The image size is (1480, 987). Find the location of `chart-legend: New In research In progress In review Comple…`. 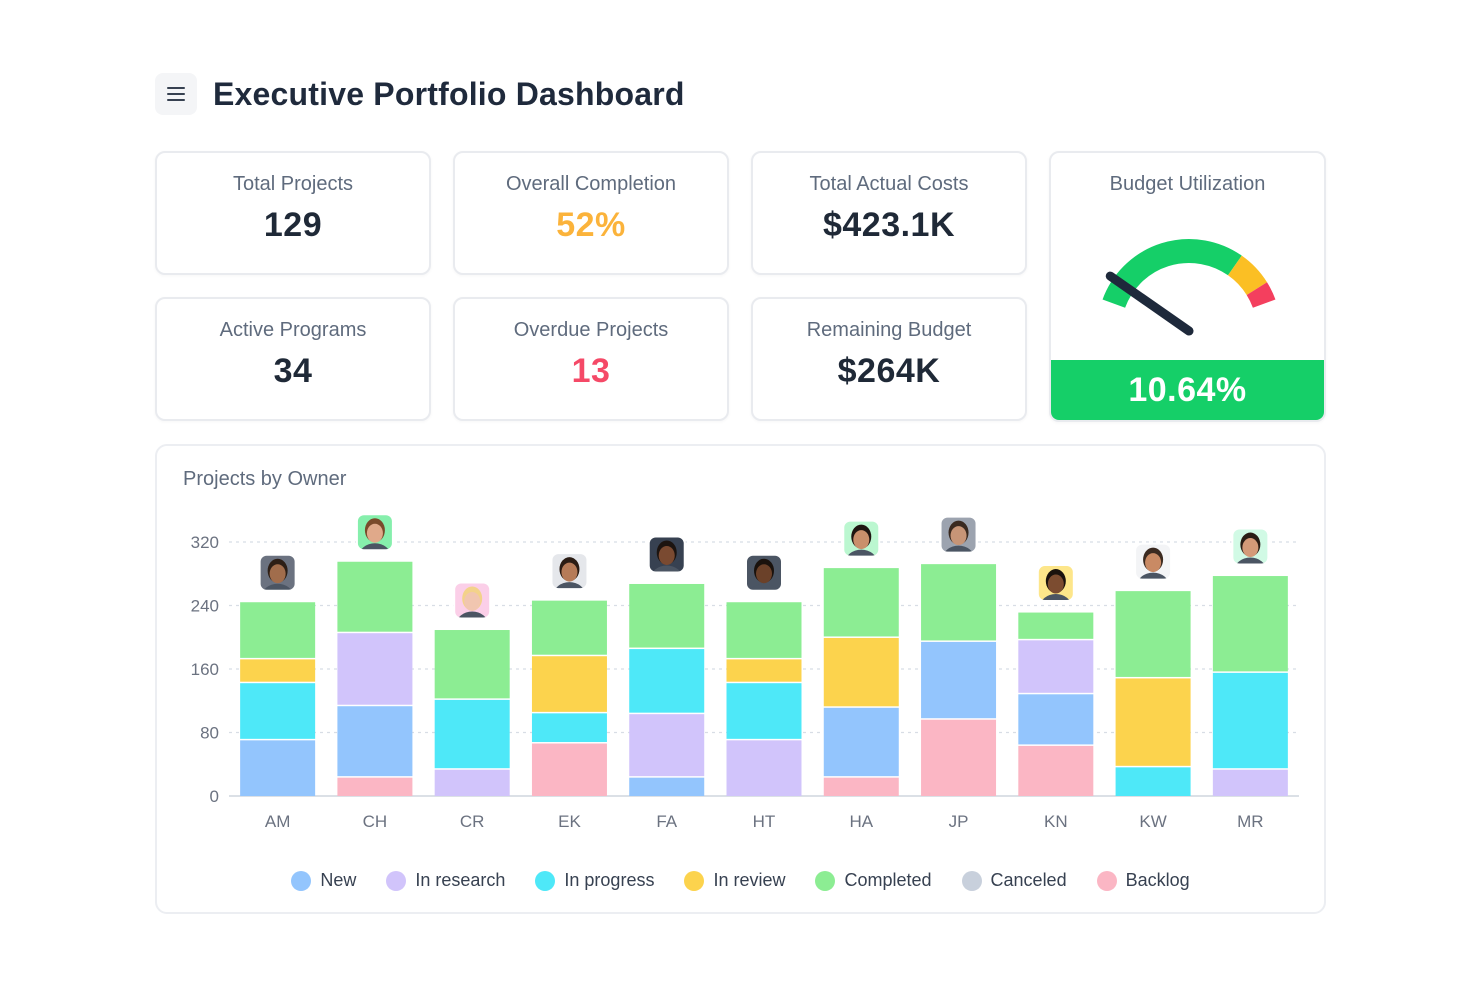

chart-legend: New In research In progress In review Comple… is located at coordinates (740, 880).